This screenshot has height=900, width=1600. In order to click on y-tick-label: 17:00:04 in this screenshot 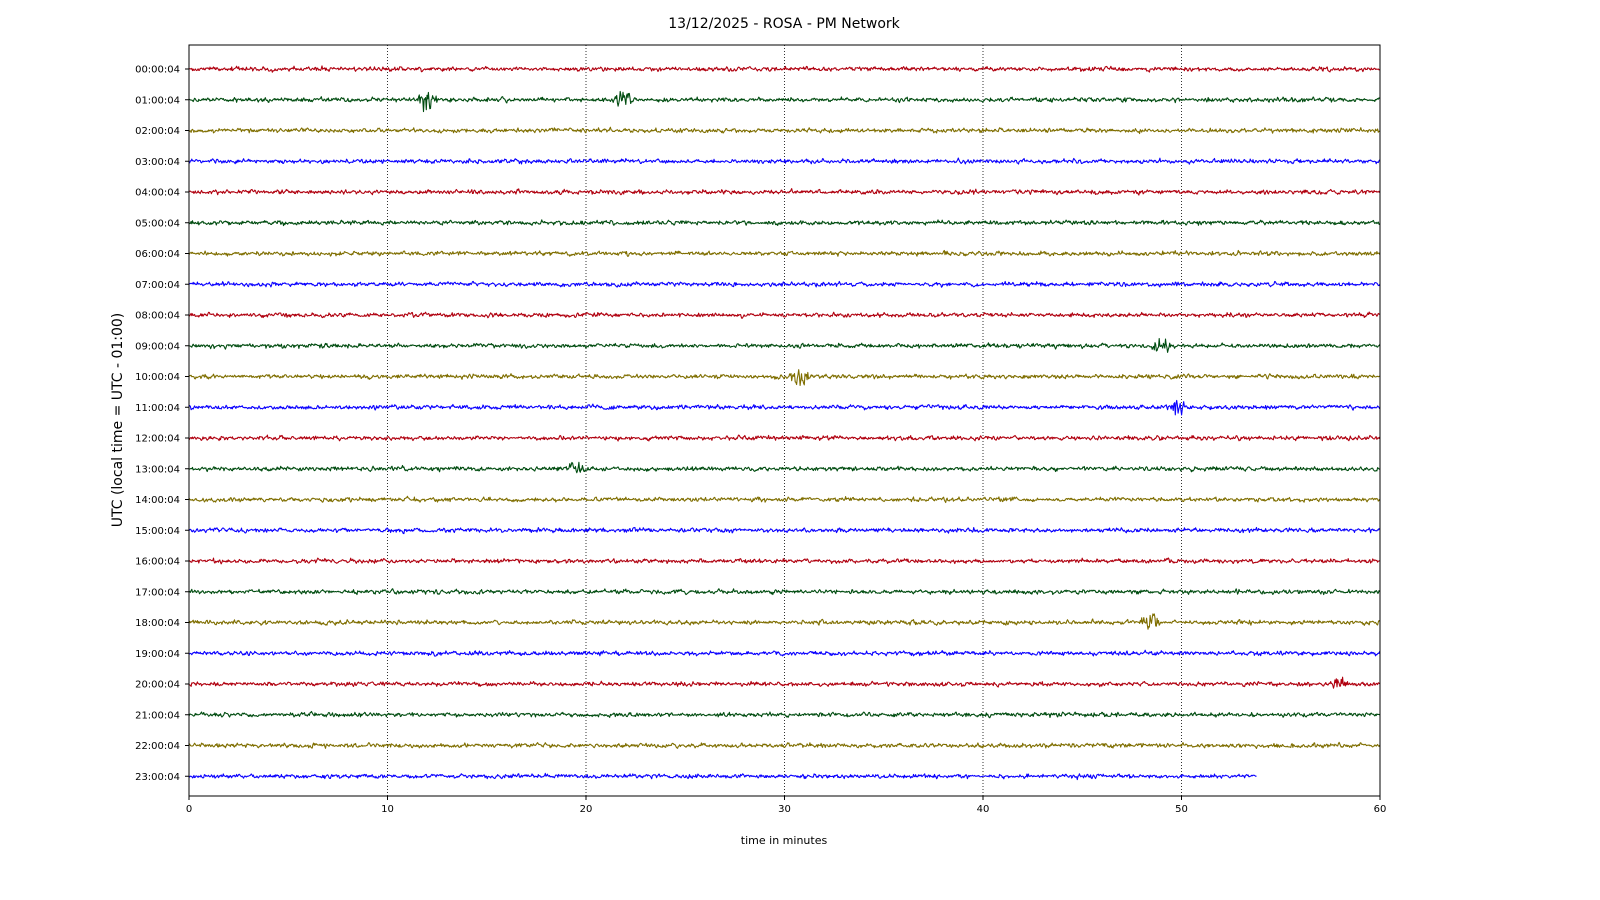, I will do `click(157, 592)`.